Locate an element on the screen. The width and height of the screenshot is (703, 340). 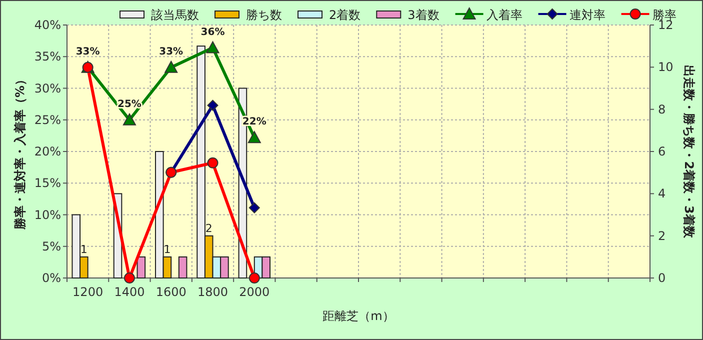
x-tick-label: 1200 is located at coordinates (88, 292).